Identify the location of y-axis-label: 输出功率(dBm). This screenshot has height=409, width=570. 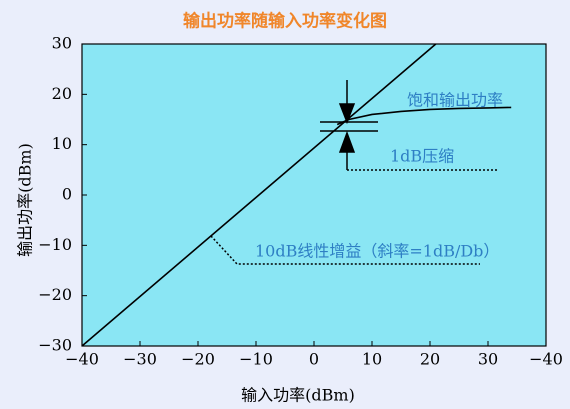
(25, 200).